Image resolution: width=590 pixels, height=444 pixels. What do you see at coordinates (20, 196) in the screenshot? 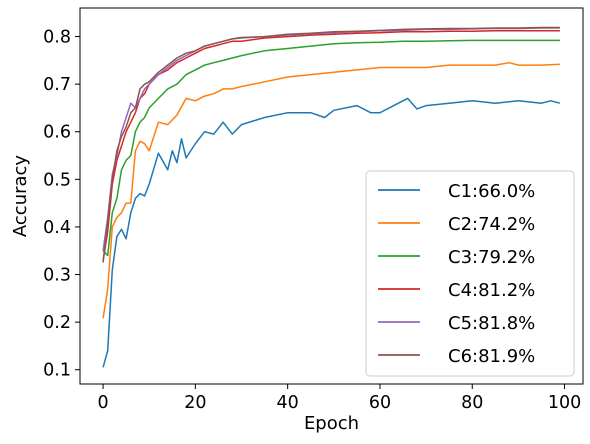
I see `y-axis-label: Accuracy` at bounding box center [20, 196].